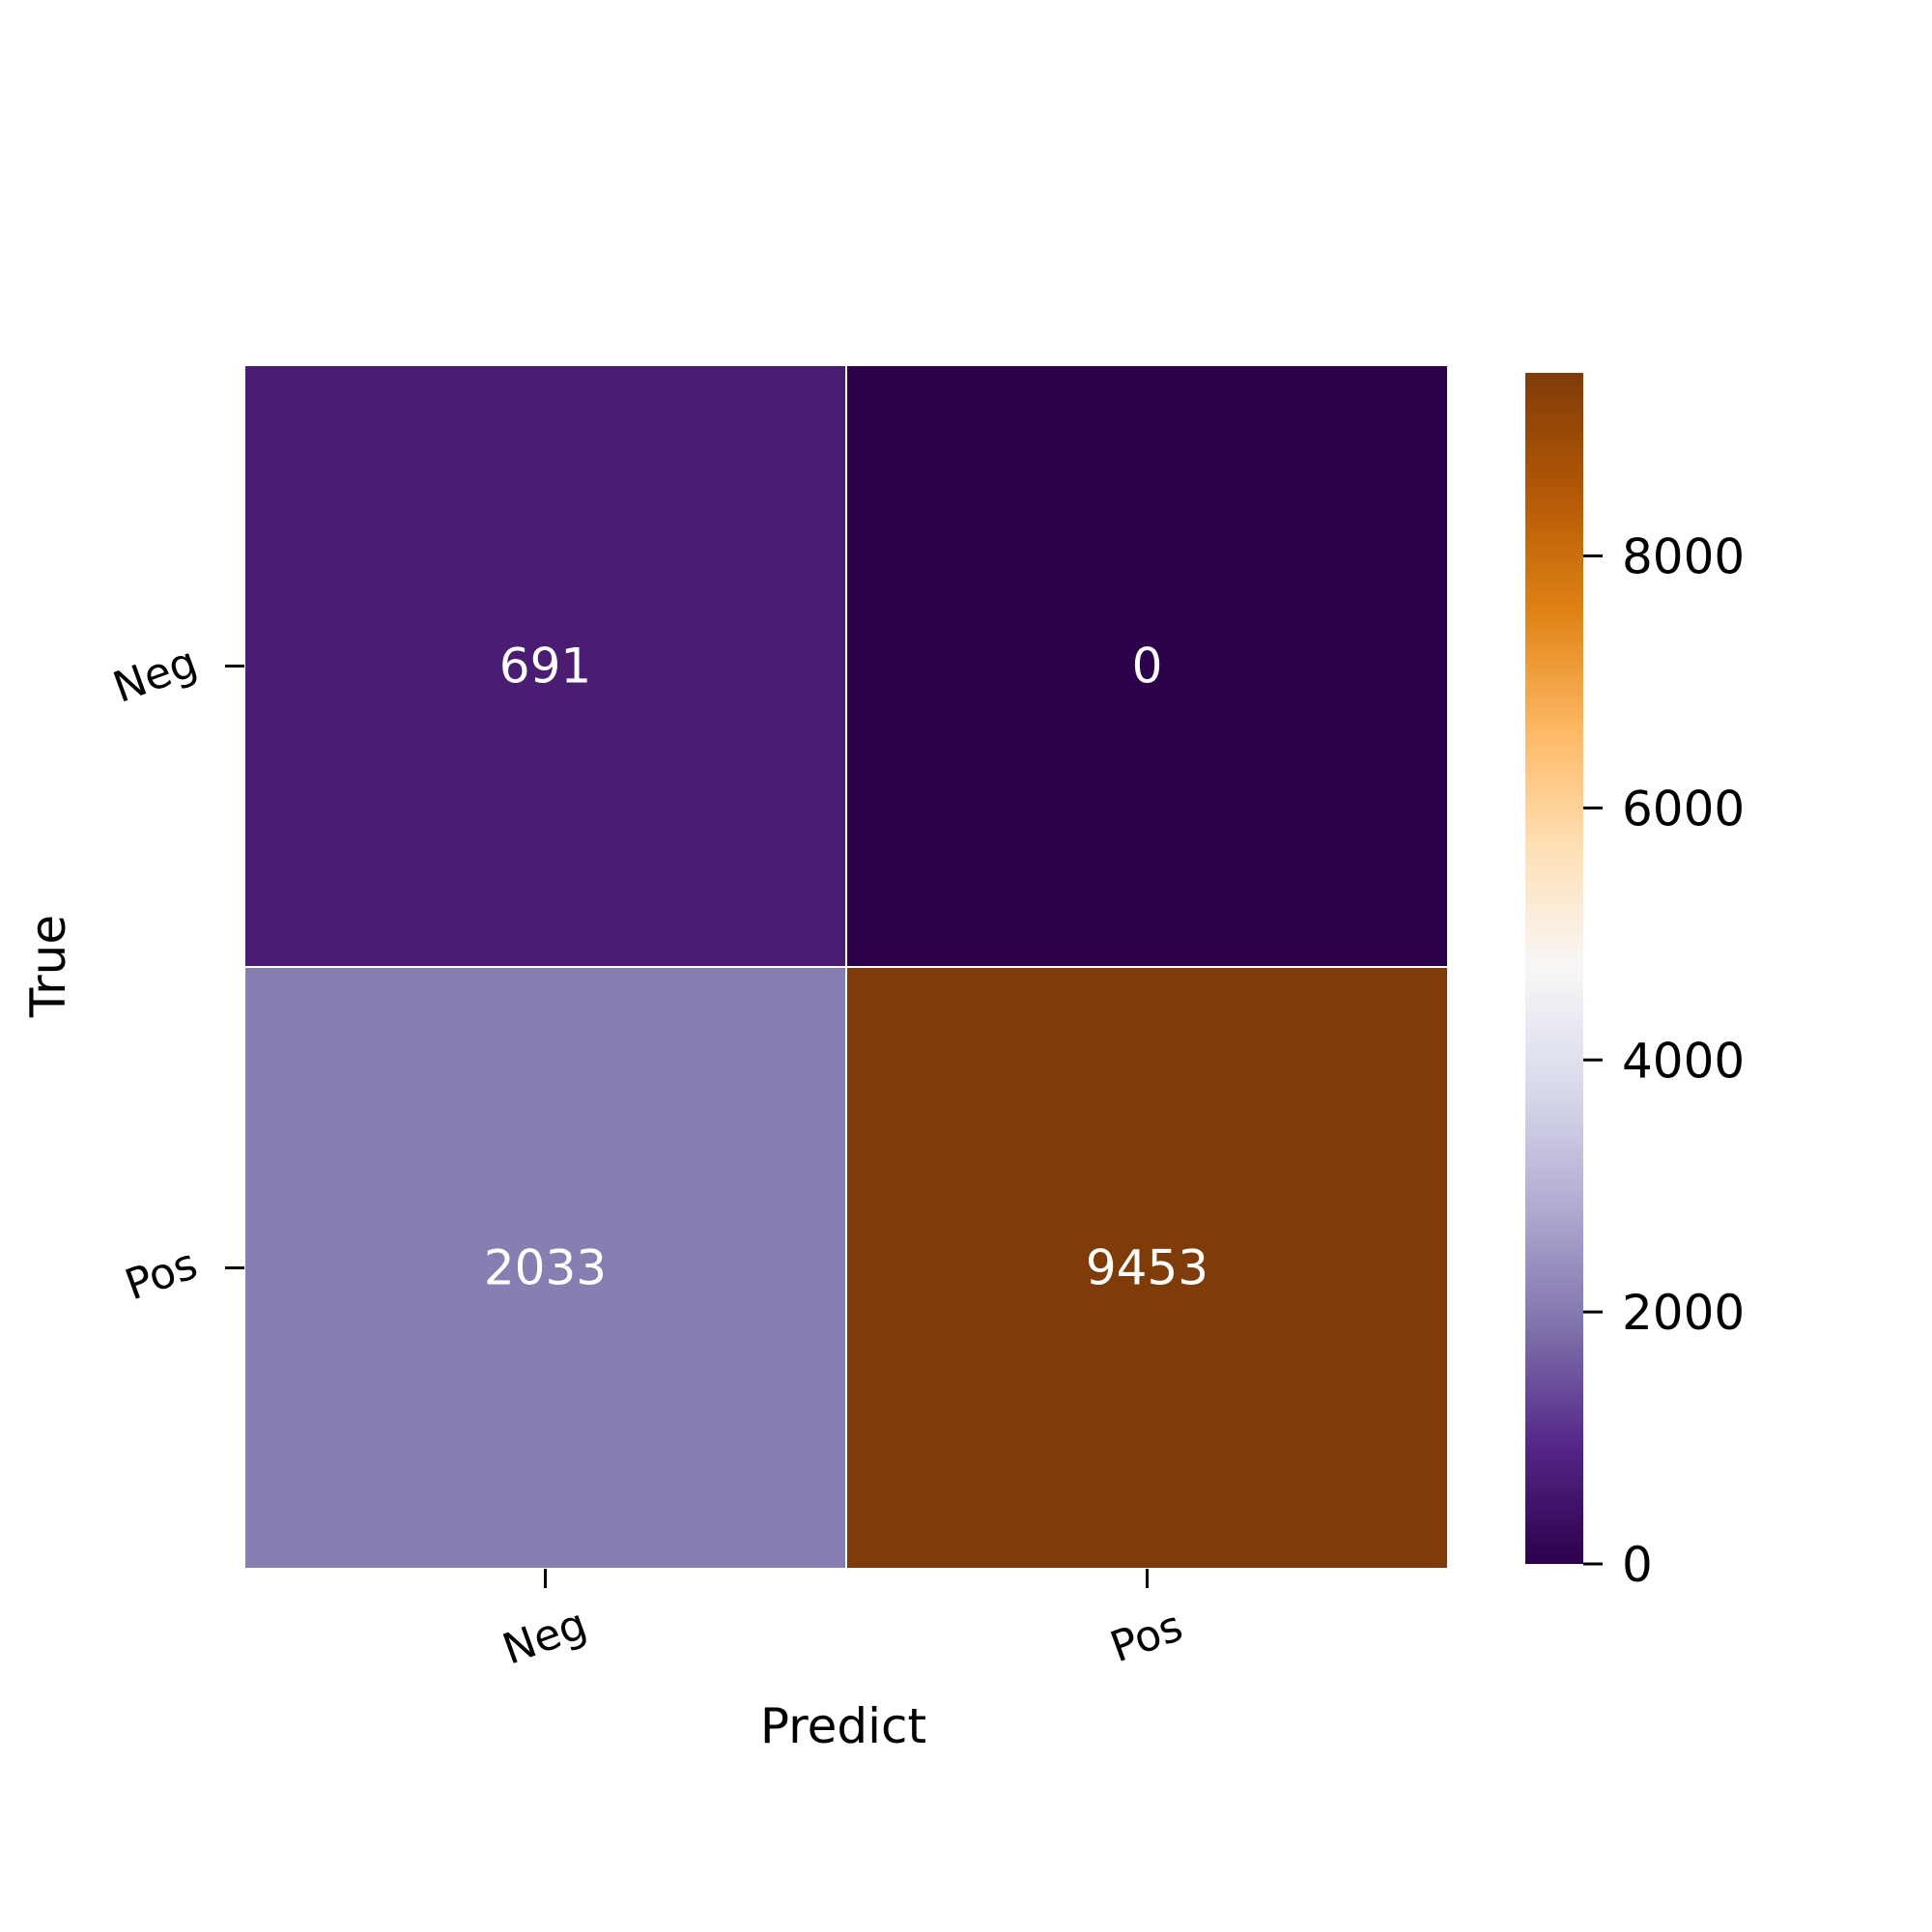 This screenshot has width=1932, height=1932. I want to click on colorbar: 0 2000 4000 6000 8000, so click(1635, 983).